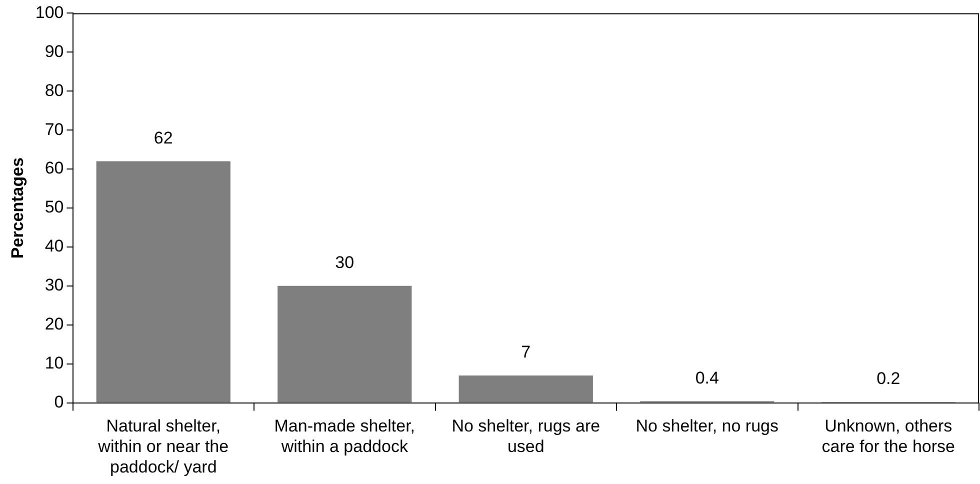 The image size is (980, 484). I want to click on y-tick-label: 50, so click(54, 207).